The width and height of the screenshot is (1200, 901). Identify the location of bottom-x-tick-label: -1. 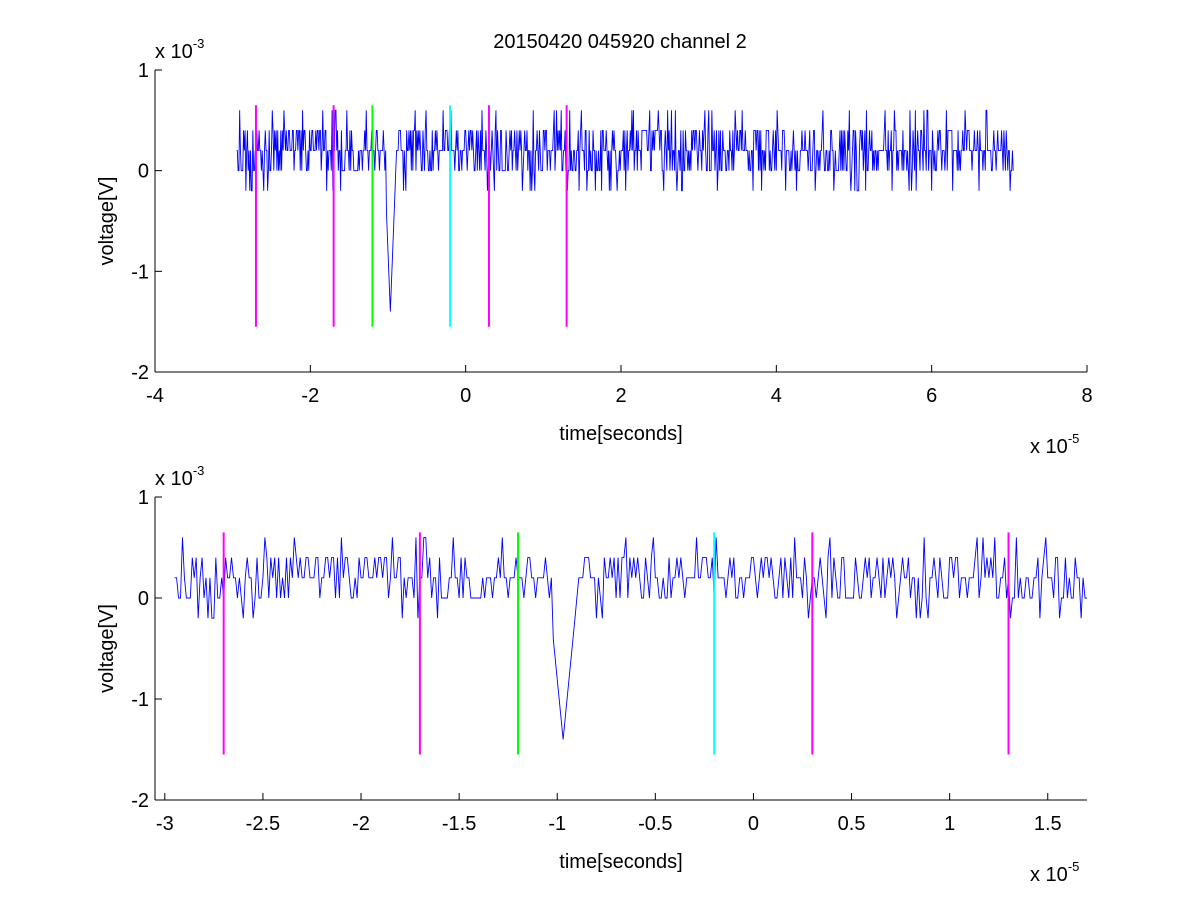
(557, 824).